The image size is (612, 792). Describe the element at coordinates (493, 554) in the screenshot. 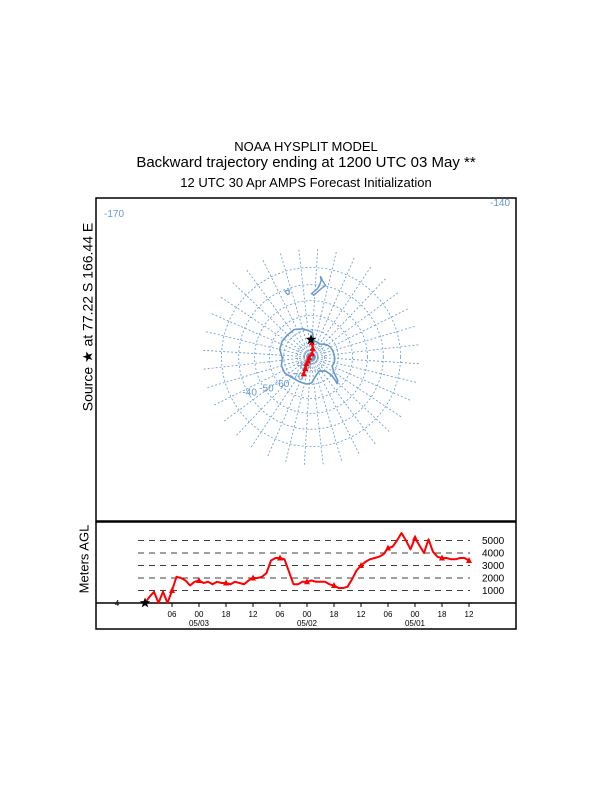

I see `height-tick-label: 4000` at that location.